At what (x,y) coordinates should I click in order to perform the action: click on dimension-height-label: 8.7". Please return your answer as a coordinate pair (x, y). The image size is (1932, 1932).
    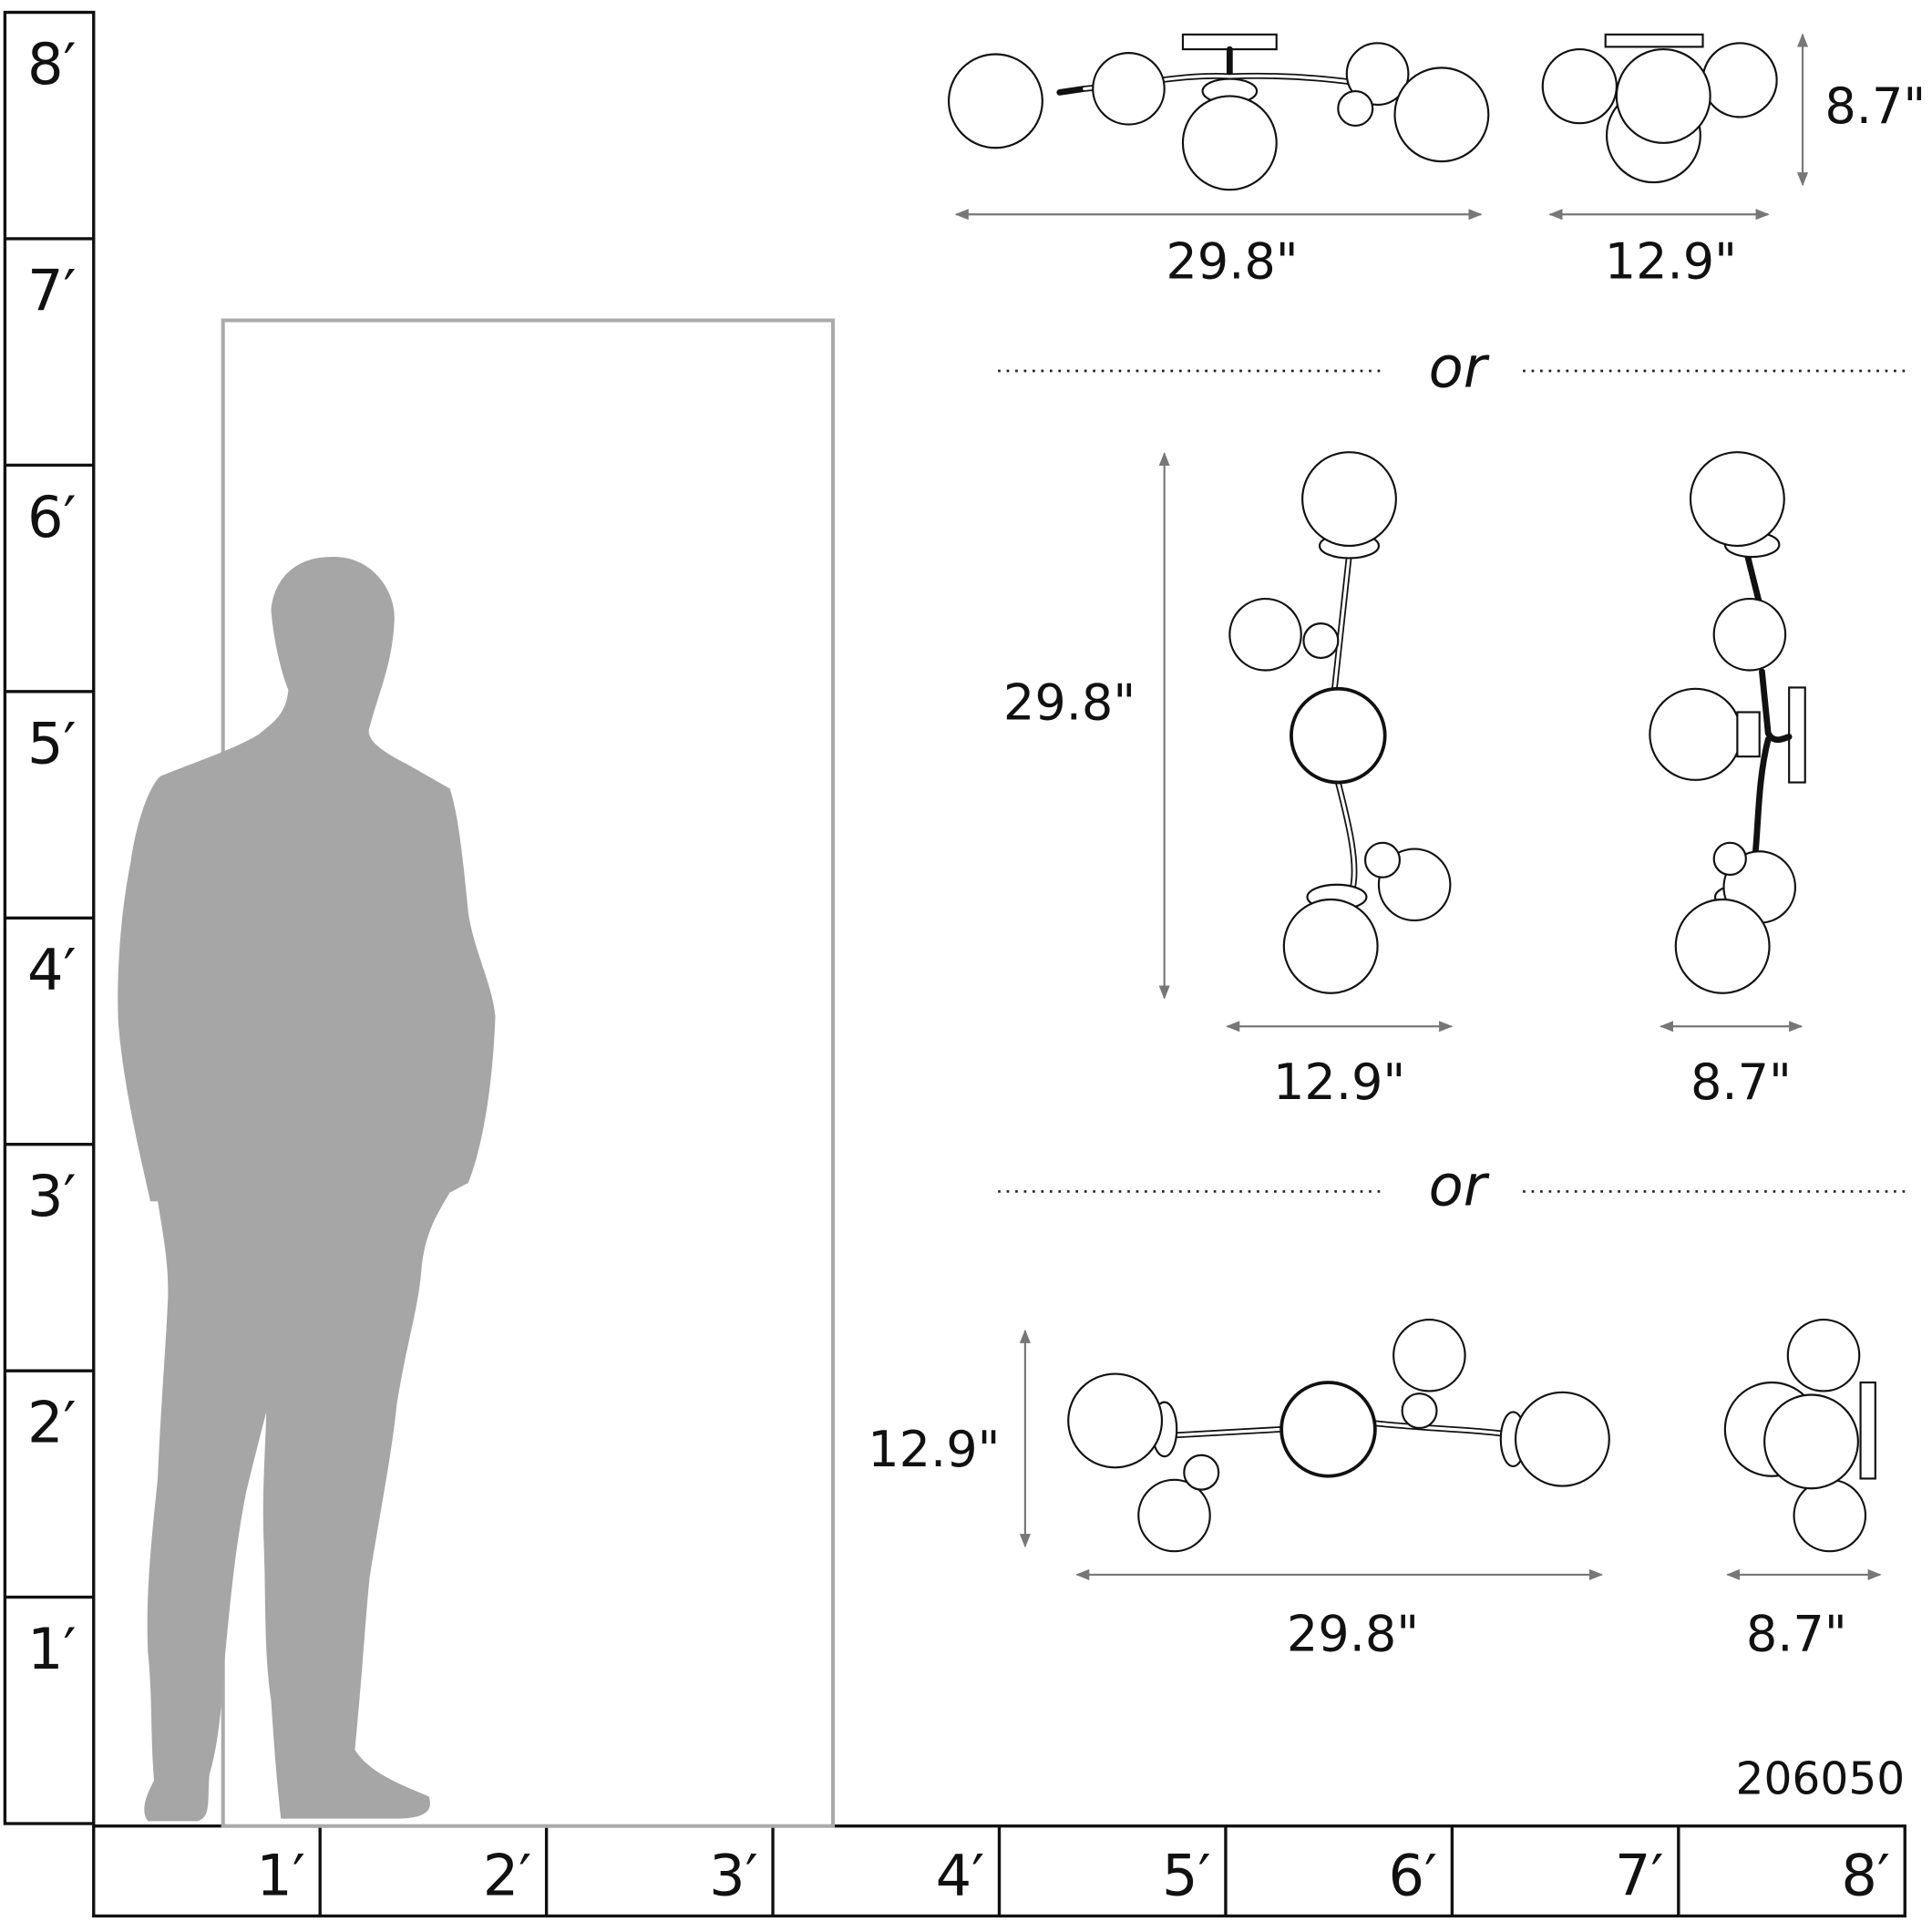
    Looking at the image, I should click on (1875, 106).